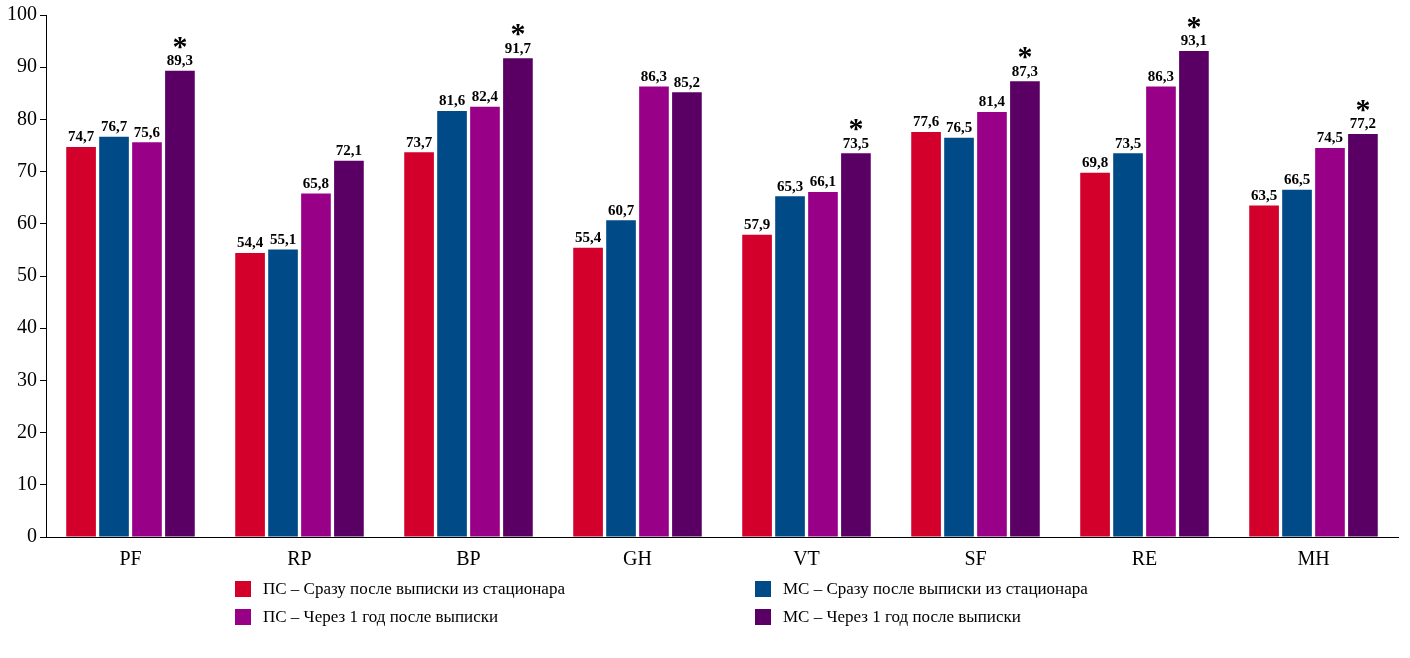 This screenshot has height=658, width=1410. I want to click on data-label: 55,4, so click(588, 237).